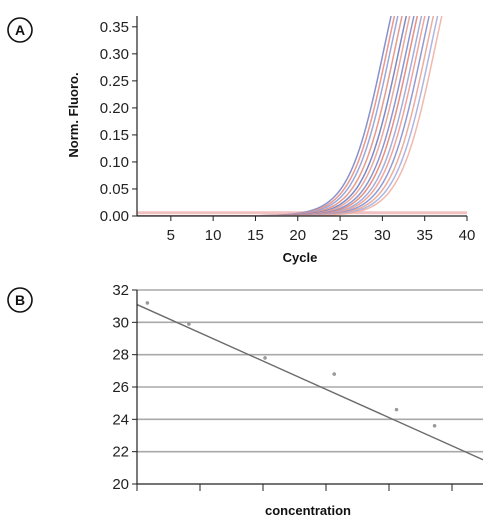  What do you see at coordinates (255, 235) in the screenshot?
I see `chart-a-x-tick-label: 15` at bounding box center [255, 235].